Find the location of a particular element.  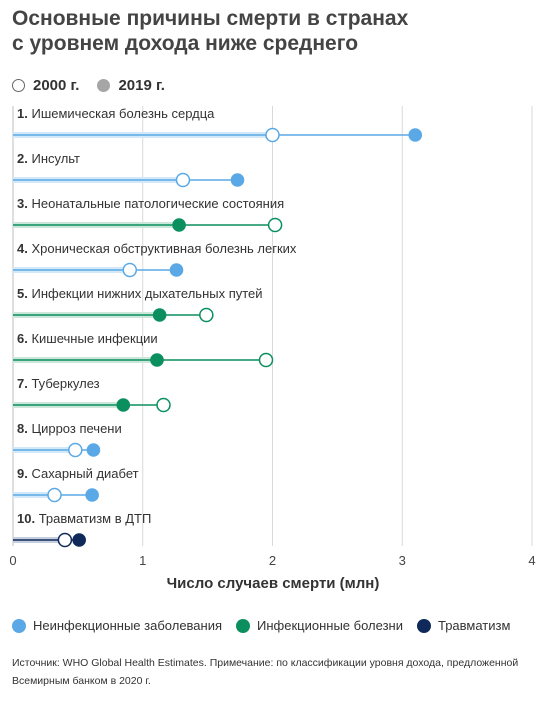

row-rank: 4. is located at coordinates (24, 248).